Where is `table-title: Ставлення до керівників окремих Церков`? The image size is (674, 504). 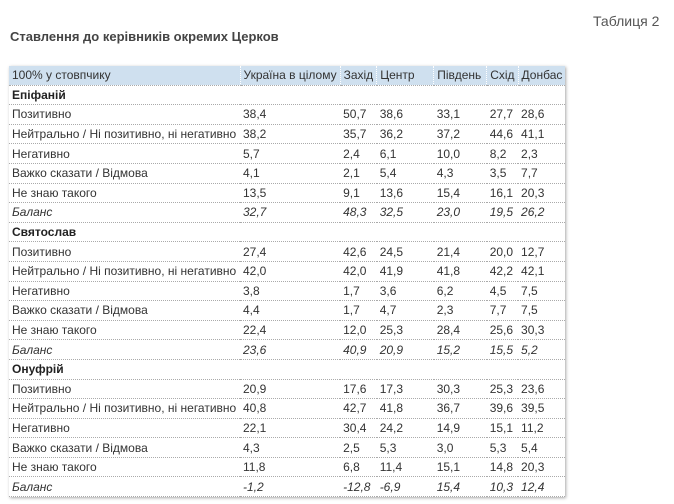 table-title: Ставлення до керівників окремих Церков is located at coordinates (144, 36).